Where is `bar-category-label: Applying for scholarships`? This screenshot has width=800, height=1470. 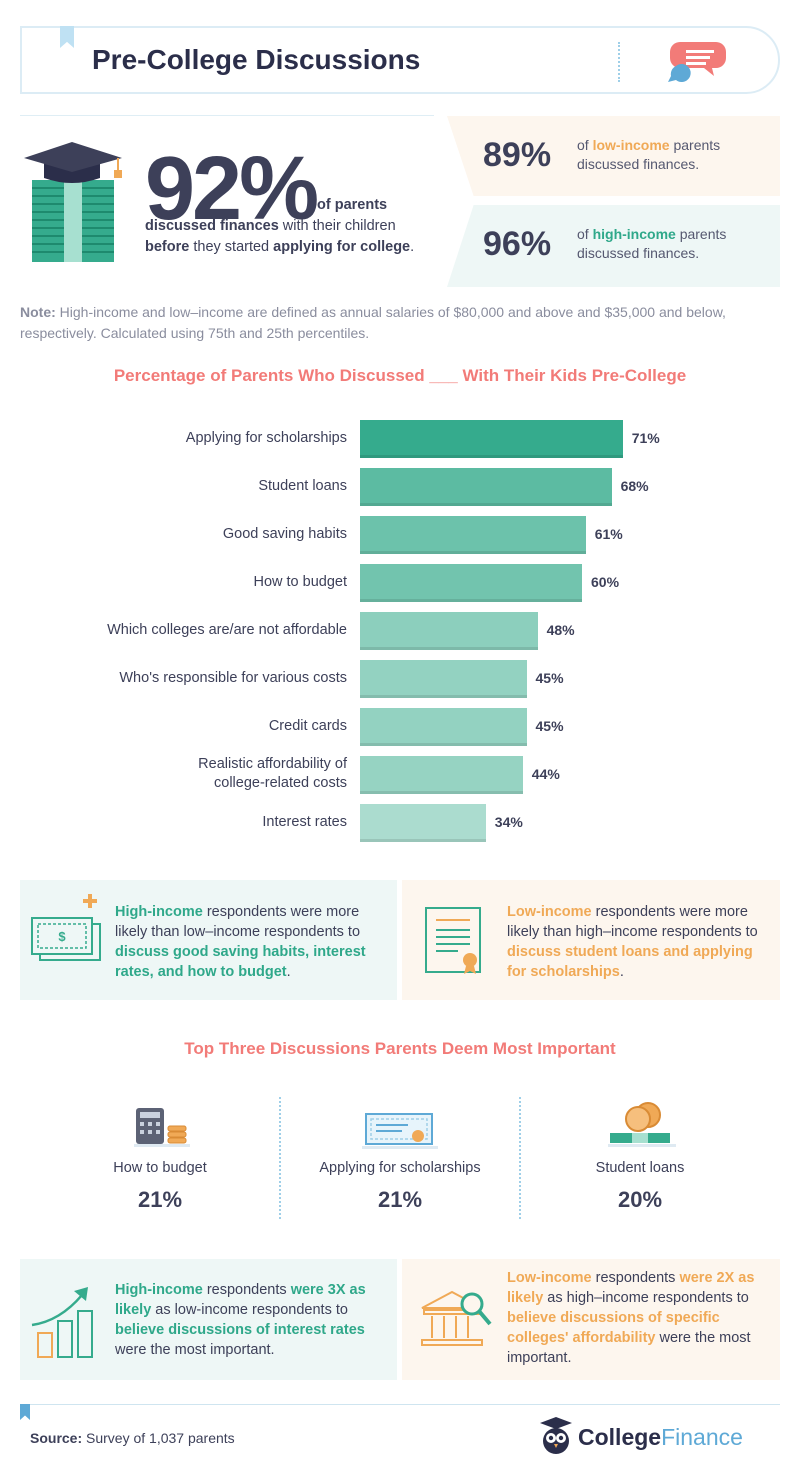 bar-category-label: Applying for scholarships is located at coordinates (182, 438).